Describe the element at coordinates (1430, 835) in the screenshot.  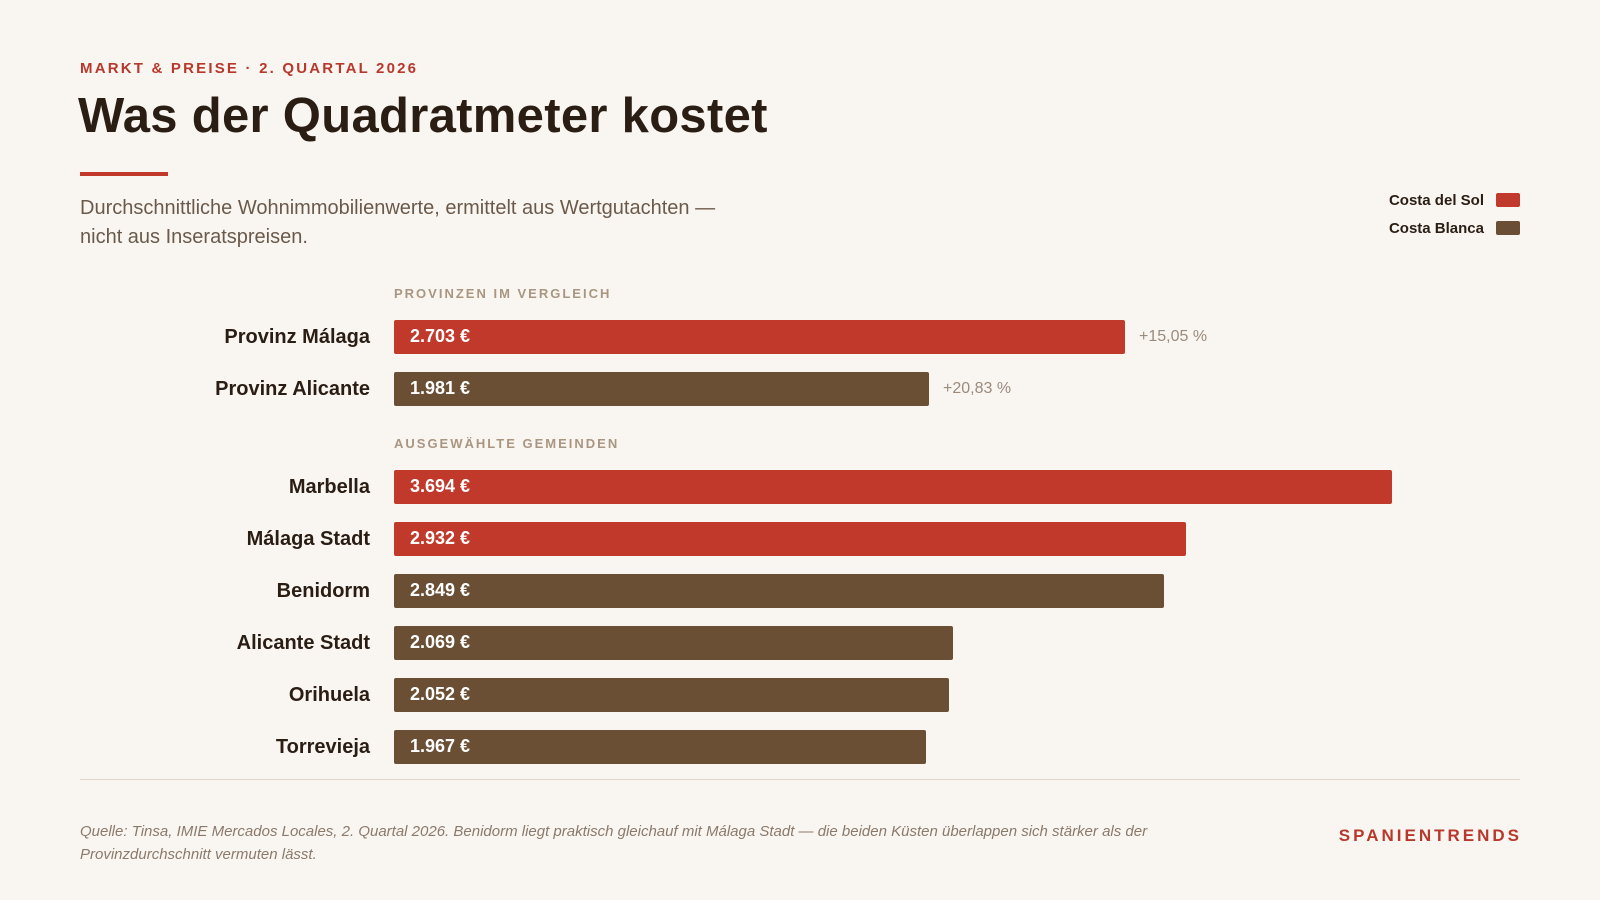
I see `brand-logo-text: SPANIENTRENDS` at that location.